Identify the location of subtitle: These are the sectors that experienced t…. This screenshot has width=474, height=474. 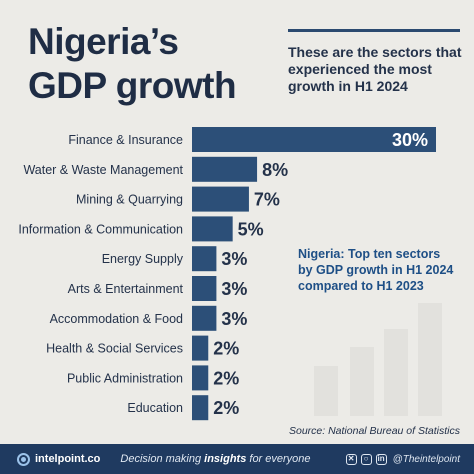
(375, 69).